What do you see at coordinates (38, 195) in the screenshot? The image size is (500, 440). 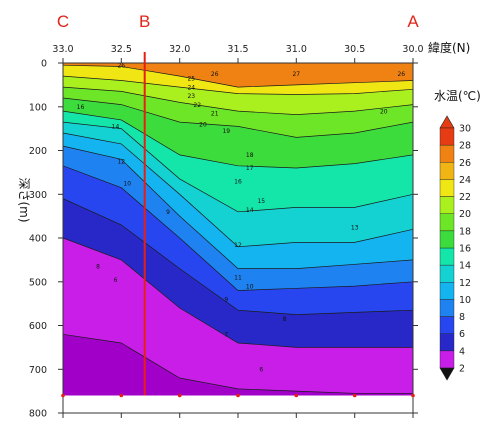 I see `depth-tick-label: 300` at bounding box center [38, 195].